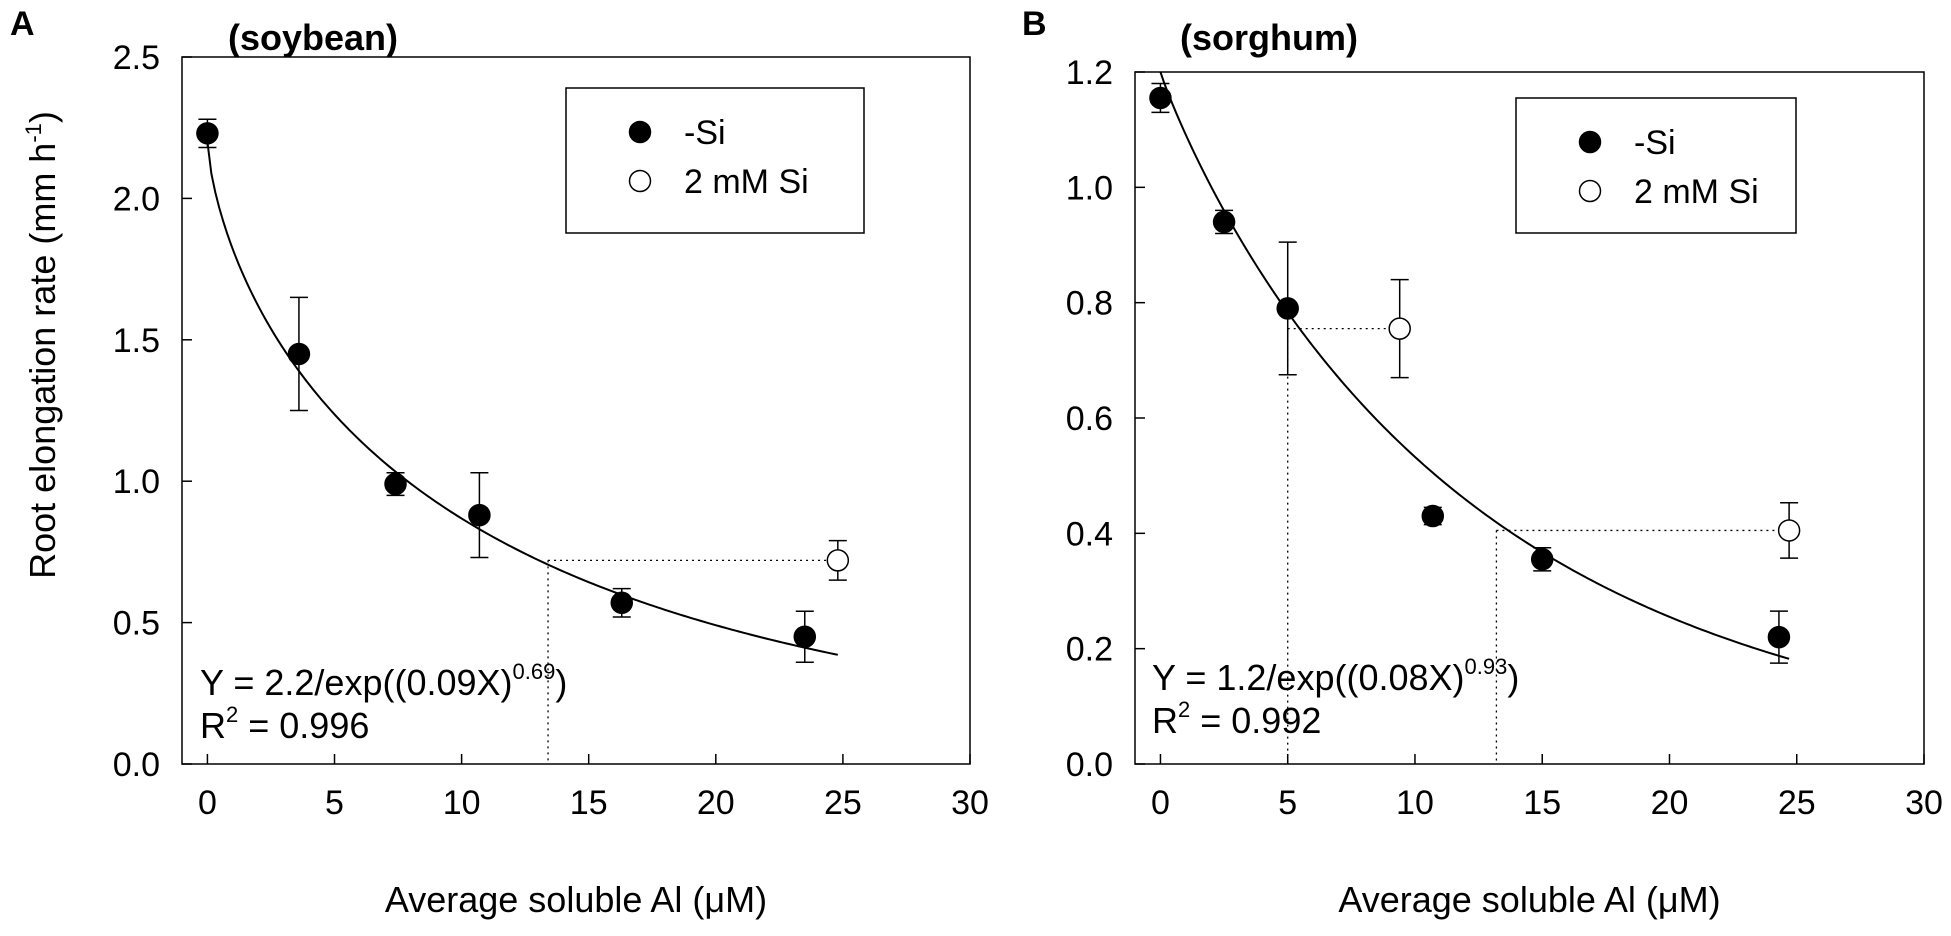 The width and height of the screenshot is (1951, 936). Describe the element at coordinates (1255, 720) in the screenshot. I see `r-squared-value: = 0.992` at that location.